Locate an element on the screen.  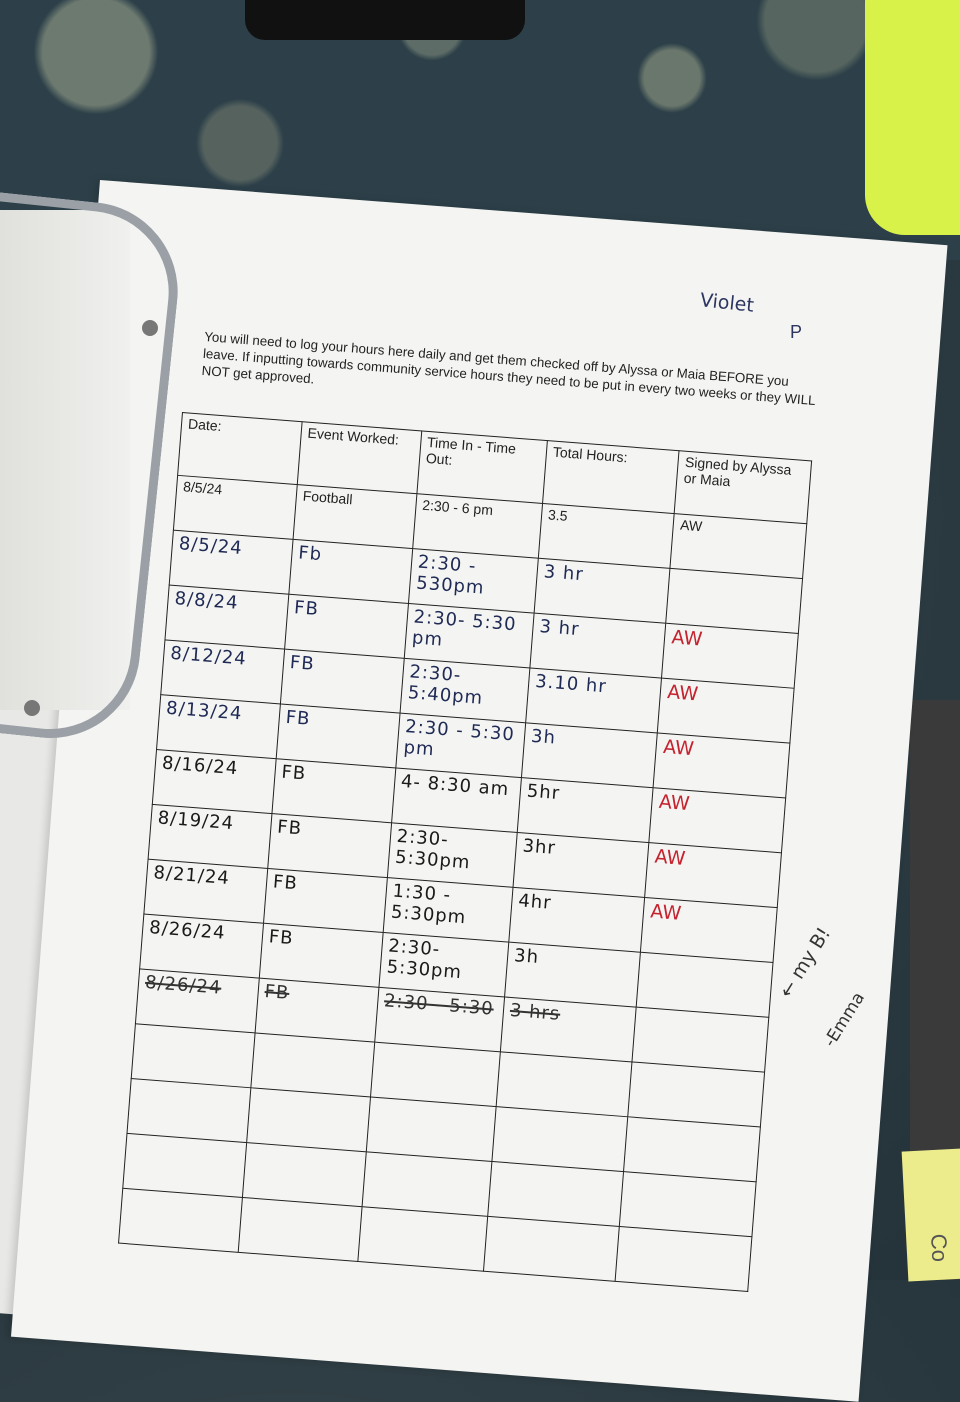
column-header: Date: is located at coordinates (239, 448).